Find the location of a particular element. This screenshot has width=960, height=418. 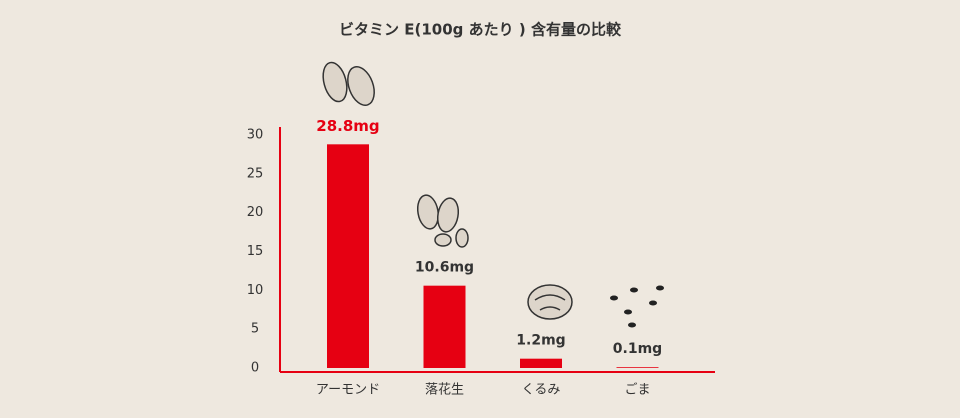

x-tick-label: ごま is located at coordinates (637, 390).